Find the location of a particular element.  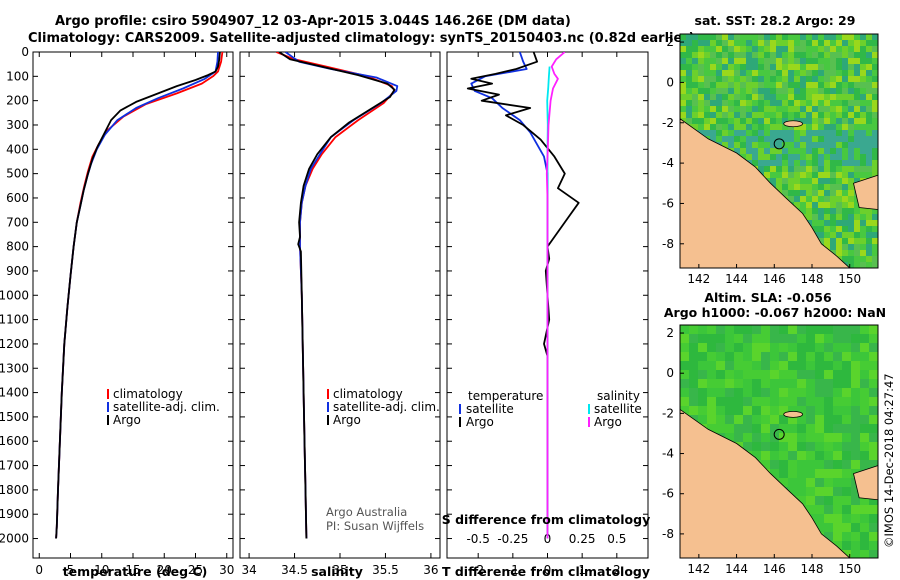

legend-label: climatology is located at coordinates (148, 394).